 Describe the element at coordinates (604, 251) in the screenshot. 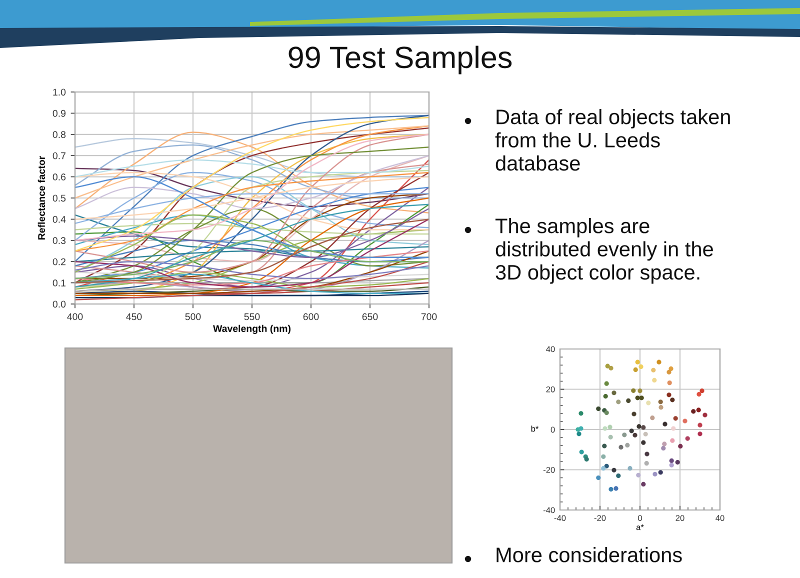

I see `text: The samples are distributed evenly in the 3D object color space.` at that location.